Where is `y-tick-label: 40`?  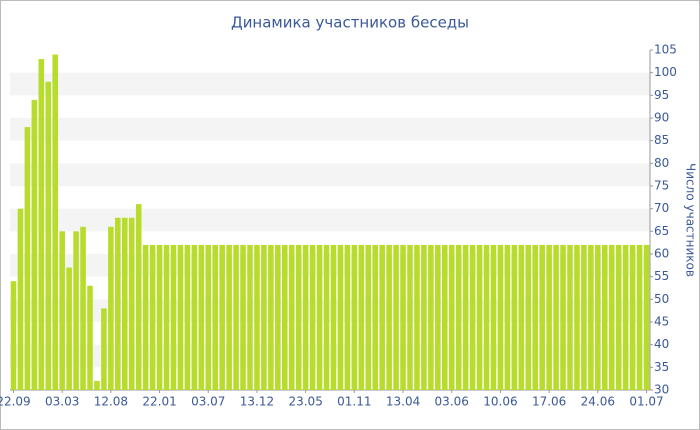
y-tick-label: 40 is located at coordinates (661, 344).